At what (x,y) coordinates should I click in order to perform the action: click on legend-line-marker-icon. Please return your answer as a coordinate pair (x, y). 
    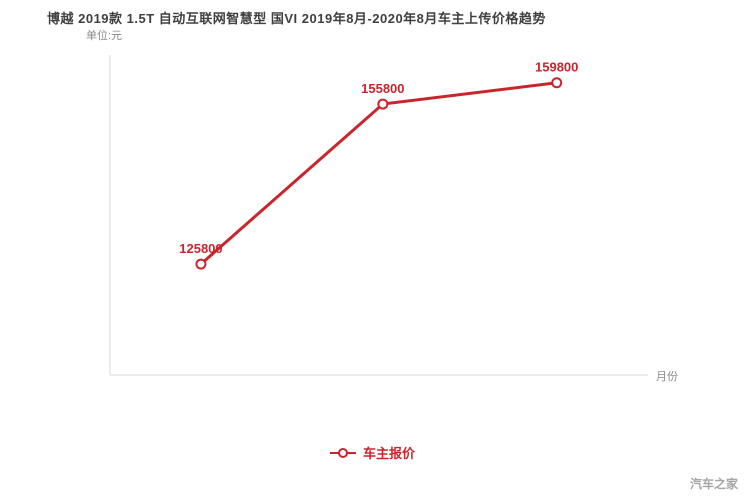
    Looking at the image, I should click on (342, 452).